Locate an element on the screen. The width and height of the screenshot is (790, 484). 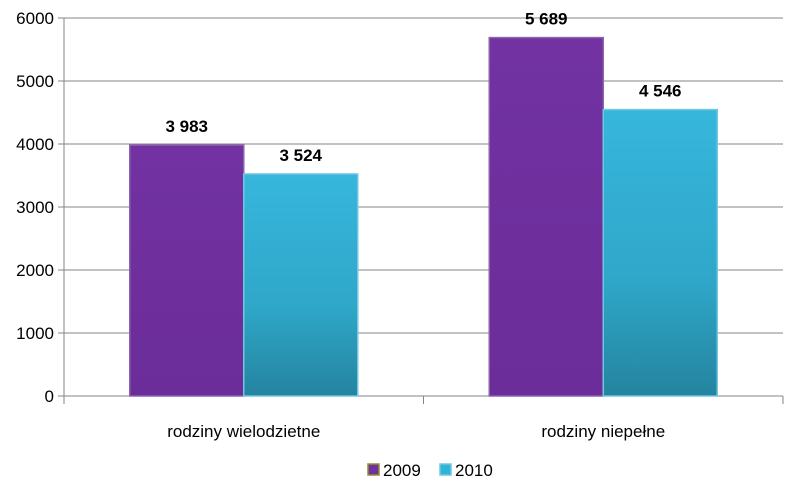
data-label: 3 524 is located at coordinates (300, 155).